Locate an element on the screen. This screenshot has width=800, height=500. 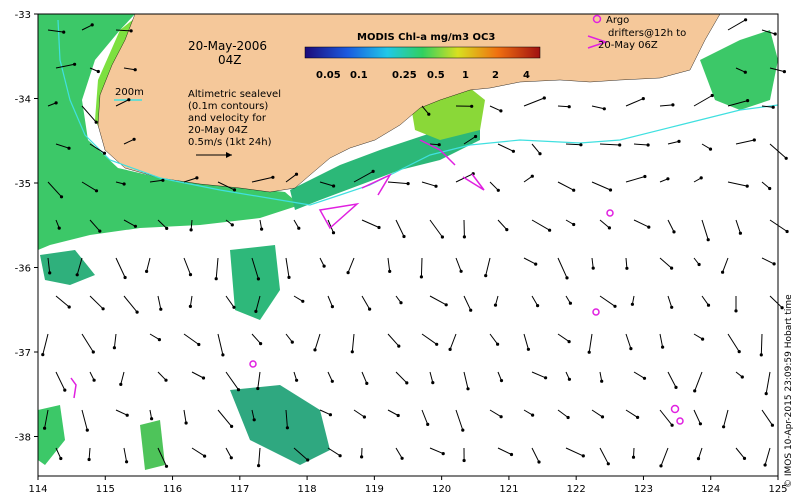
lat-tick-label: -36 is located at coordinates (23, 269).